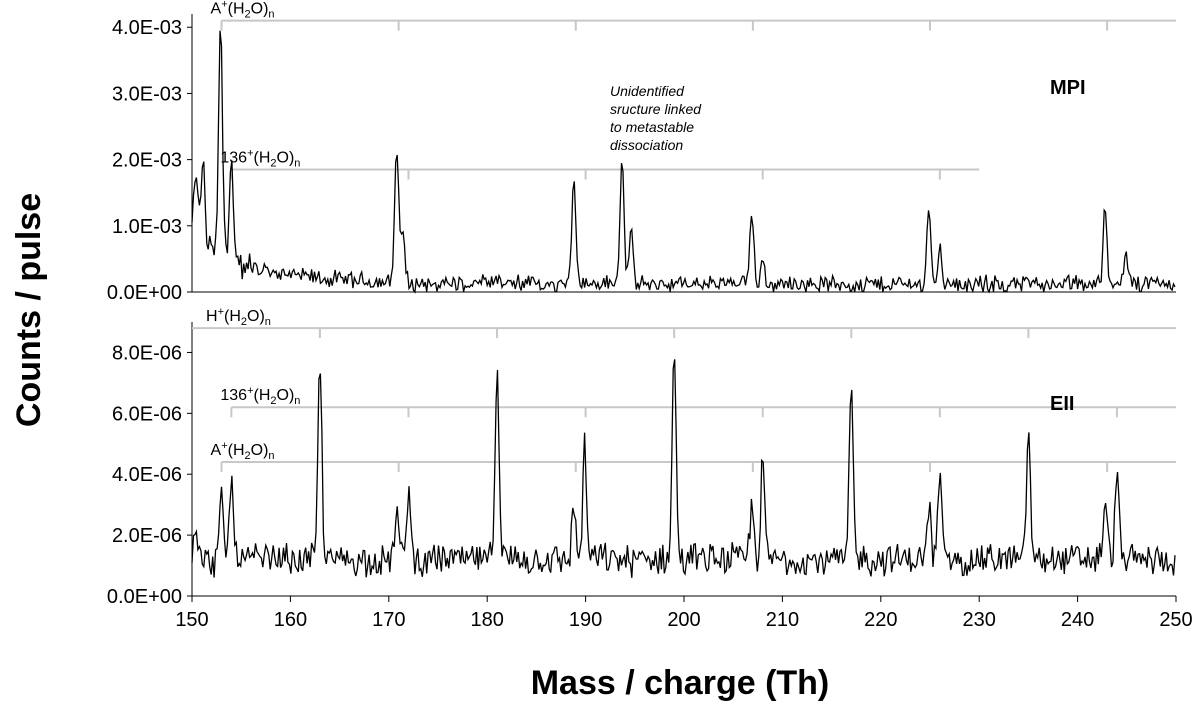 The image size is (1200, 704). What do you see at coordinates (656, 109) in the screenshot?
I see `annotation-line: sructure linked` at bounding box center [656, 109].